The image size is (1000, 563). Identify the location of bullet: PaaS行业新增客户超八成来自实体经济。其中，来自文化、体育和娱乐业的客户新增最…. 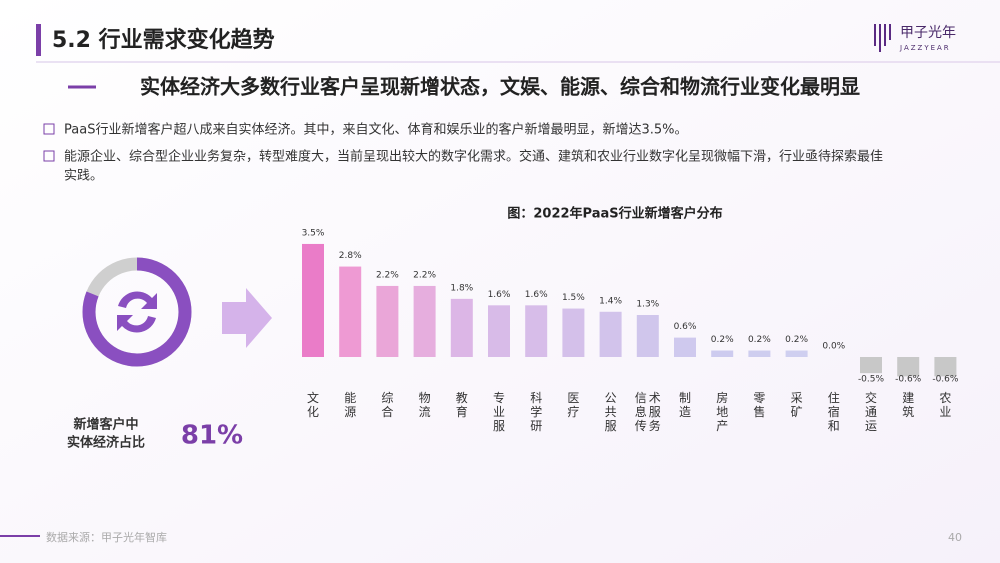
(375, 130).